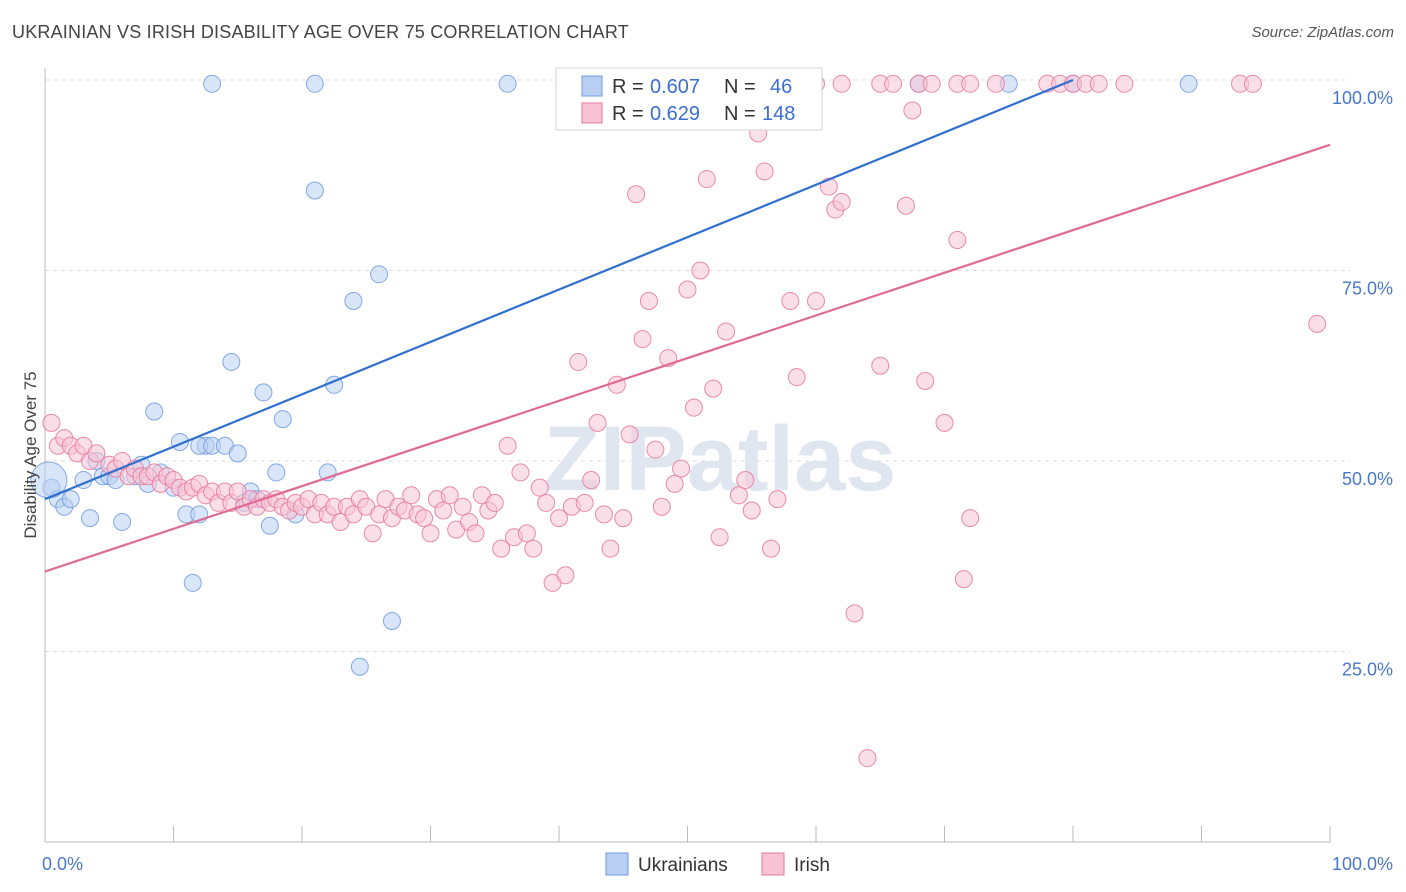 This screenshot has height=892, width=1406. I want to click on series-legend-swatch-irish, so click(773, 864).